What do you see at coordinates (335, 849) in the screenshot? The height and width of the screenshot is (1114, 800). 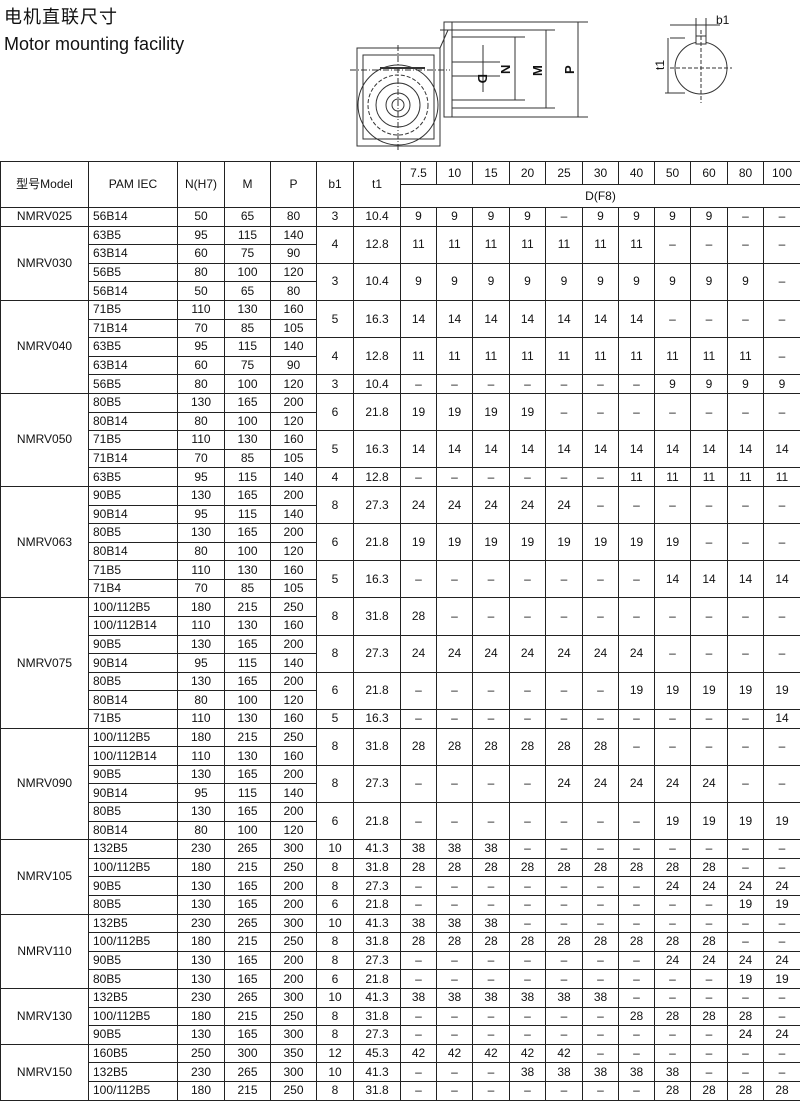 I see `b1-value: 10` at bounding box center [335, 849].